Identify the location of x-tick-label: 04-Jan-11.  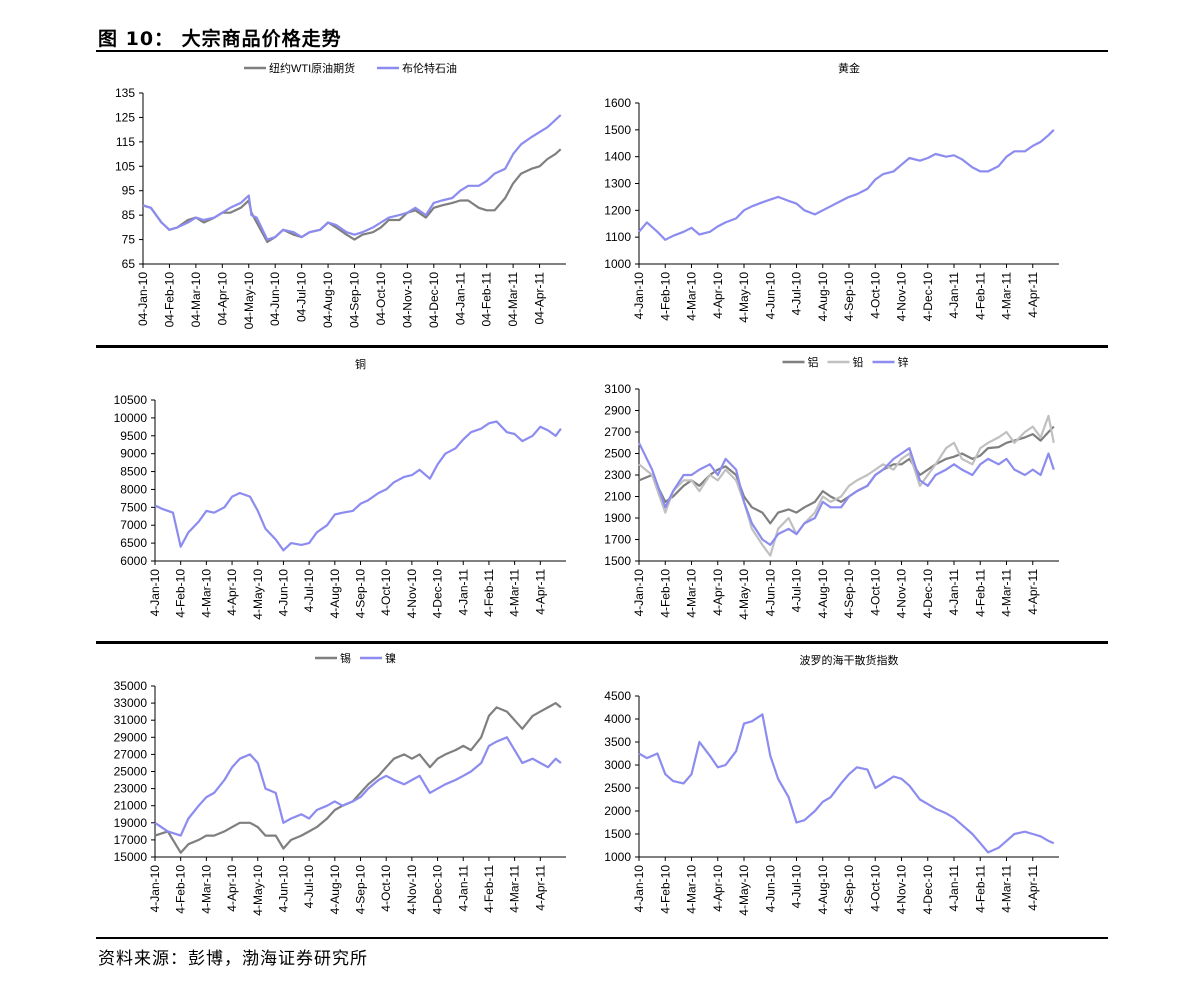
(460, 298).